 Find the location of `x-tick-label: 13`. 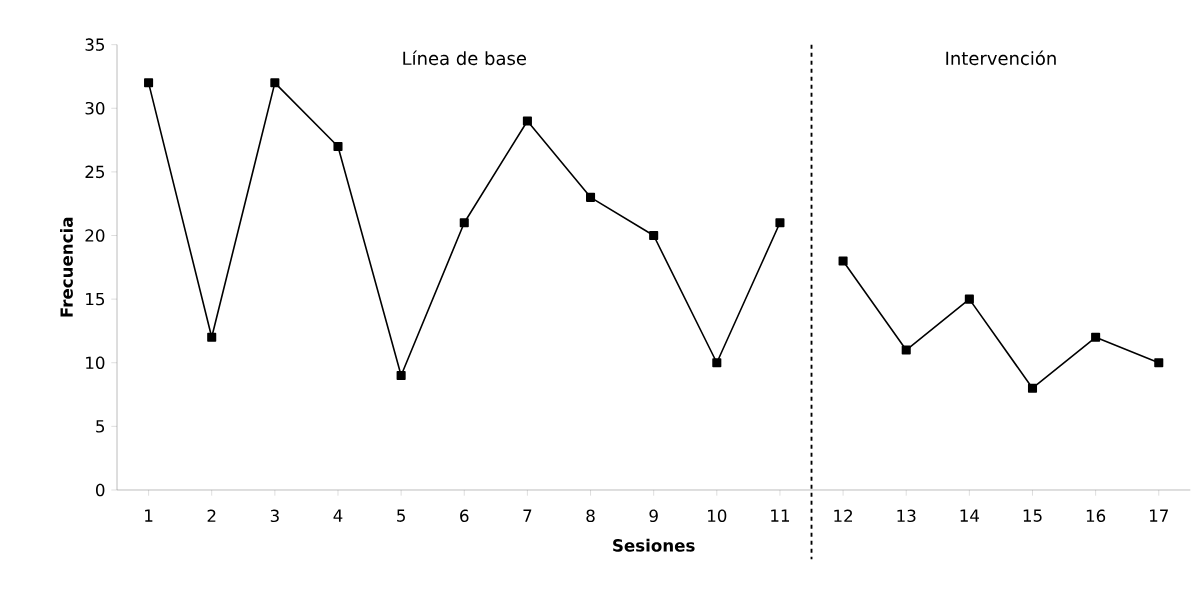

x-tick-label: 13 is located at coordinates (906, 516).